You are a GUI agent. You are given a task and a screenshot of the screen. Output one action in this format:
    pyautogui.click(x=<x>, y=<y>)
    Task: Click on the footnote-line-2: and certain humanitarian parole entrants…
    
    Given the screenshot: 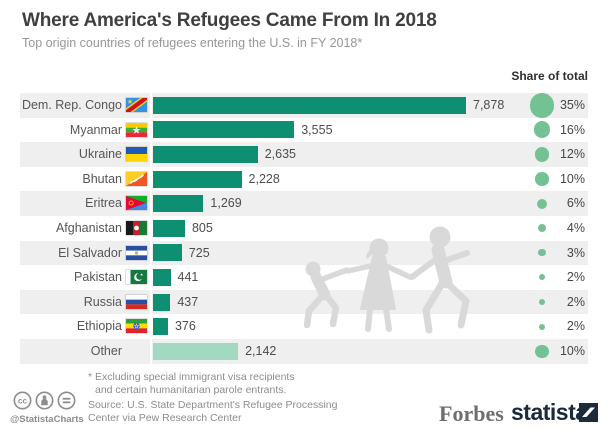 What is the action you would take?
    pyautogui.click(x=191, y=390)
    